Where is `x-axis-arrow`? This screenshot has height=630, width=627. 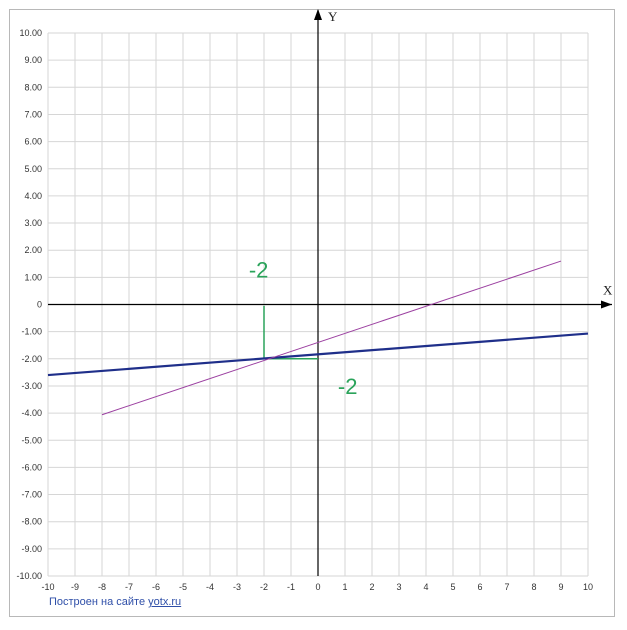
x-axis-arrow is located at coordinates (606, 304).